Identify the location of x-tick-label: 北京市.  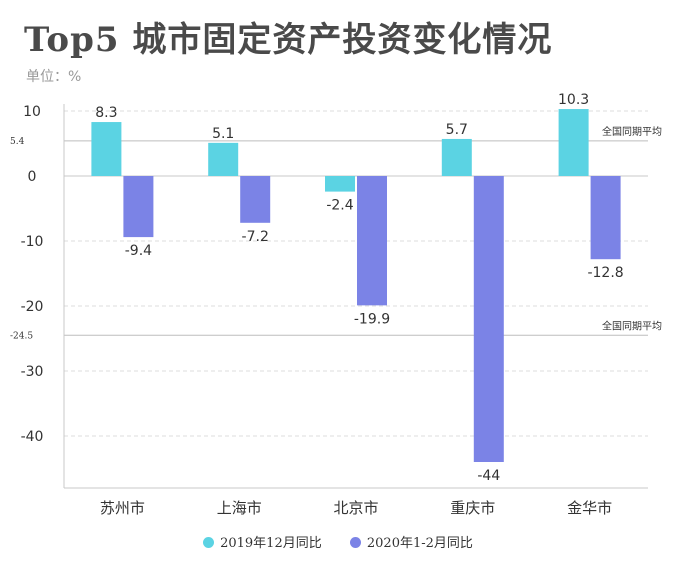
(355, 508).